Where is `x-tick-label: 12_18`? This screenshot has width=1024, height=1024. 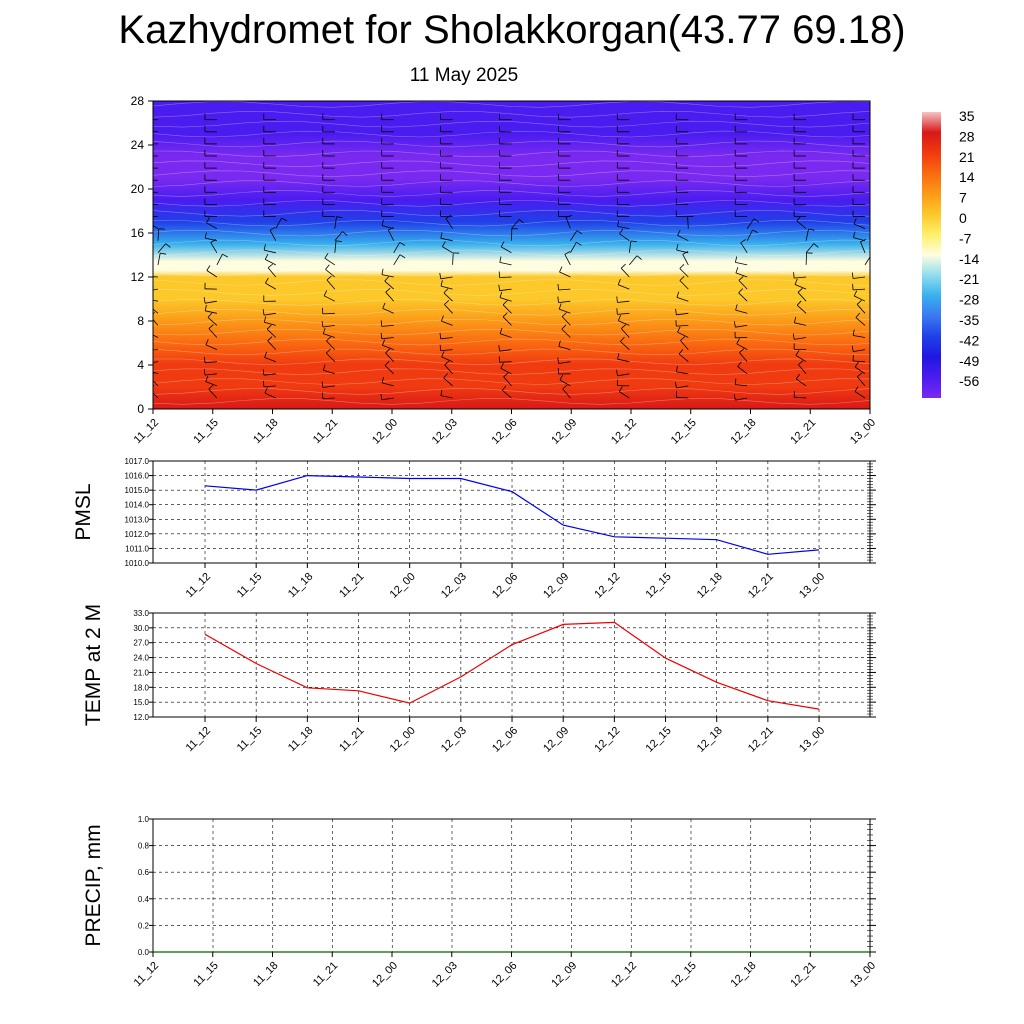
x-tick-label: 12_18 is located at coordinates (710, 740).